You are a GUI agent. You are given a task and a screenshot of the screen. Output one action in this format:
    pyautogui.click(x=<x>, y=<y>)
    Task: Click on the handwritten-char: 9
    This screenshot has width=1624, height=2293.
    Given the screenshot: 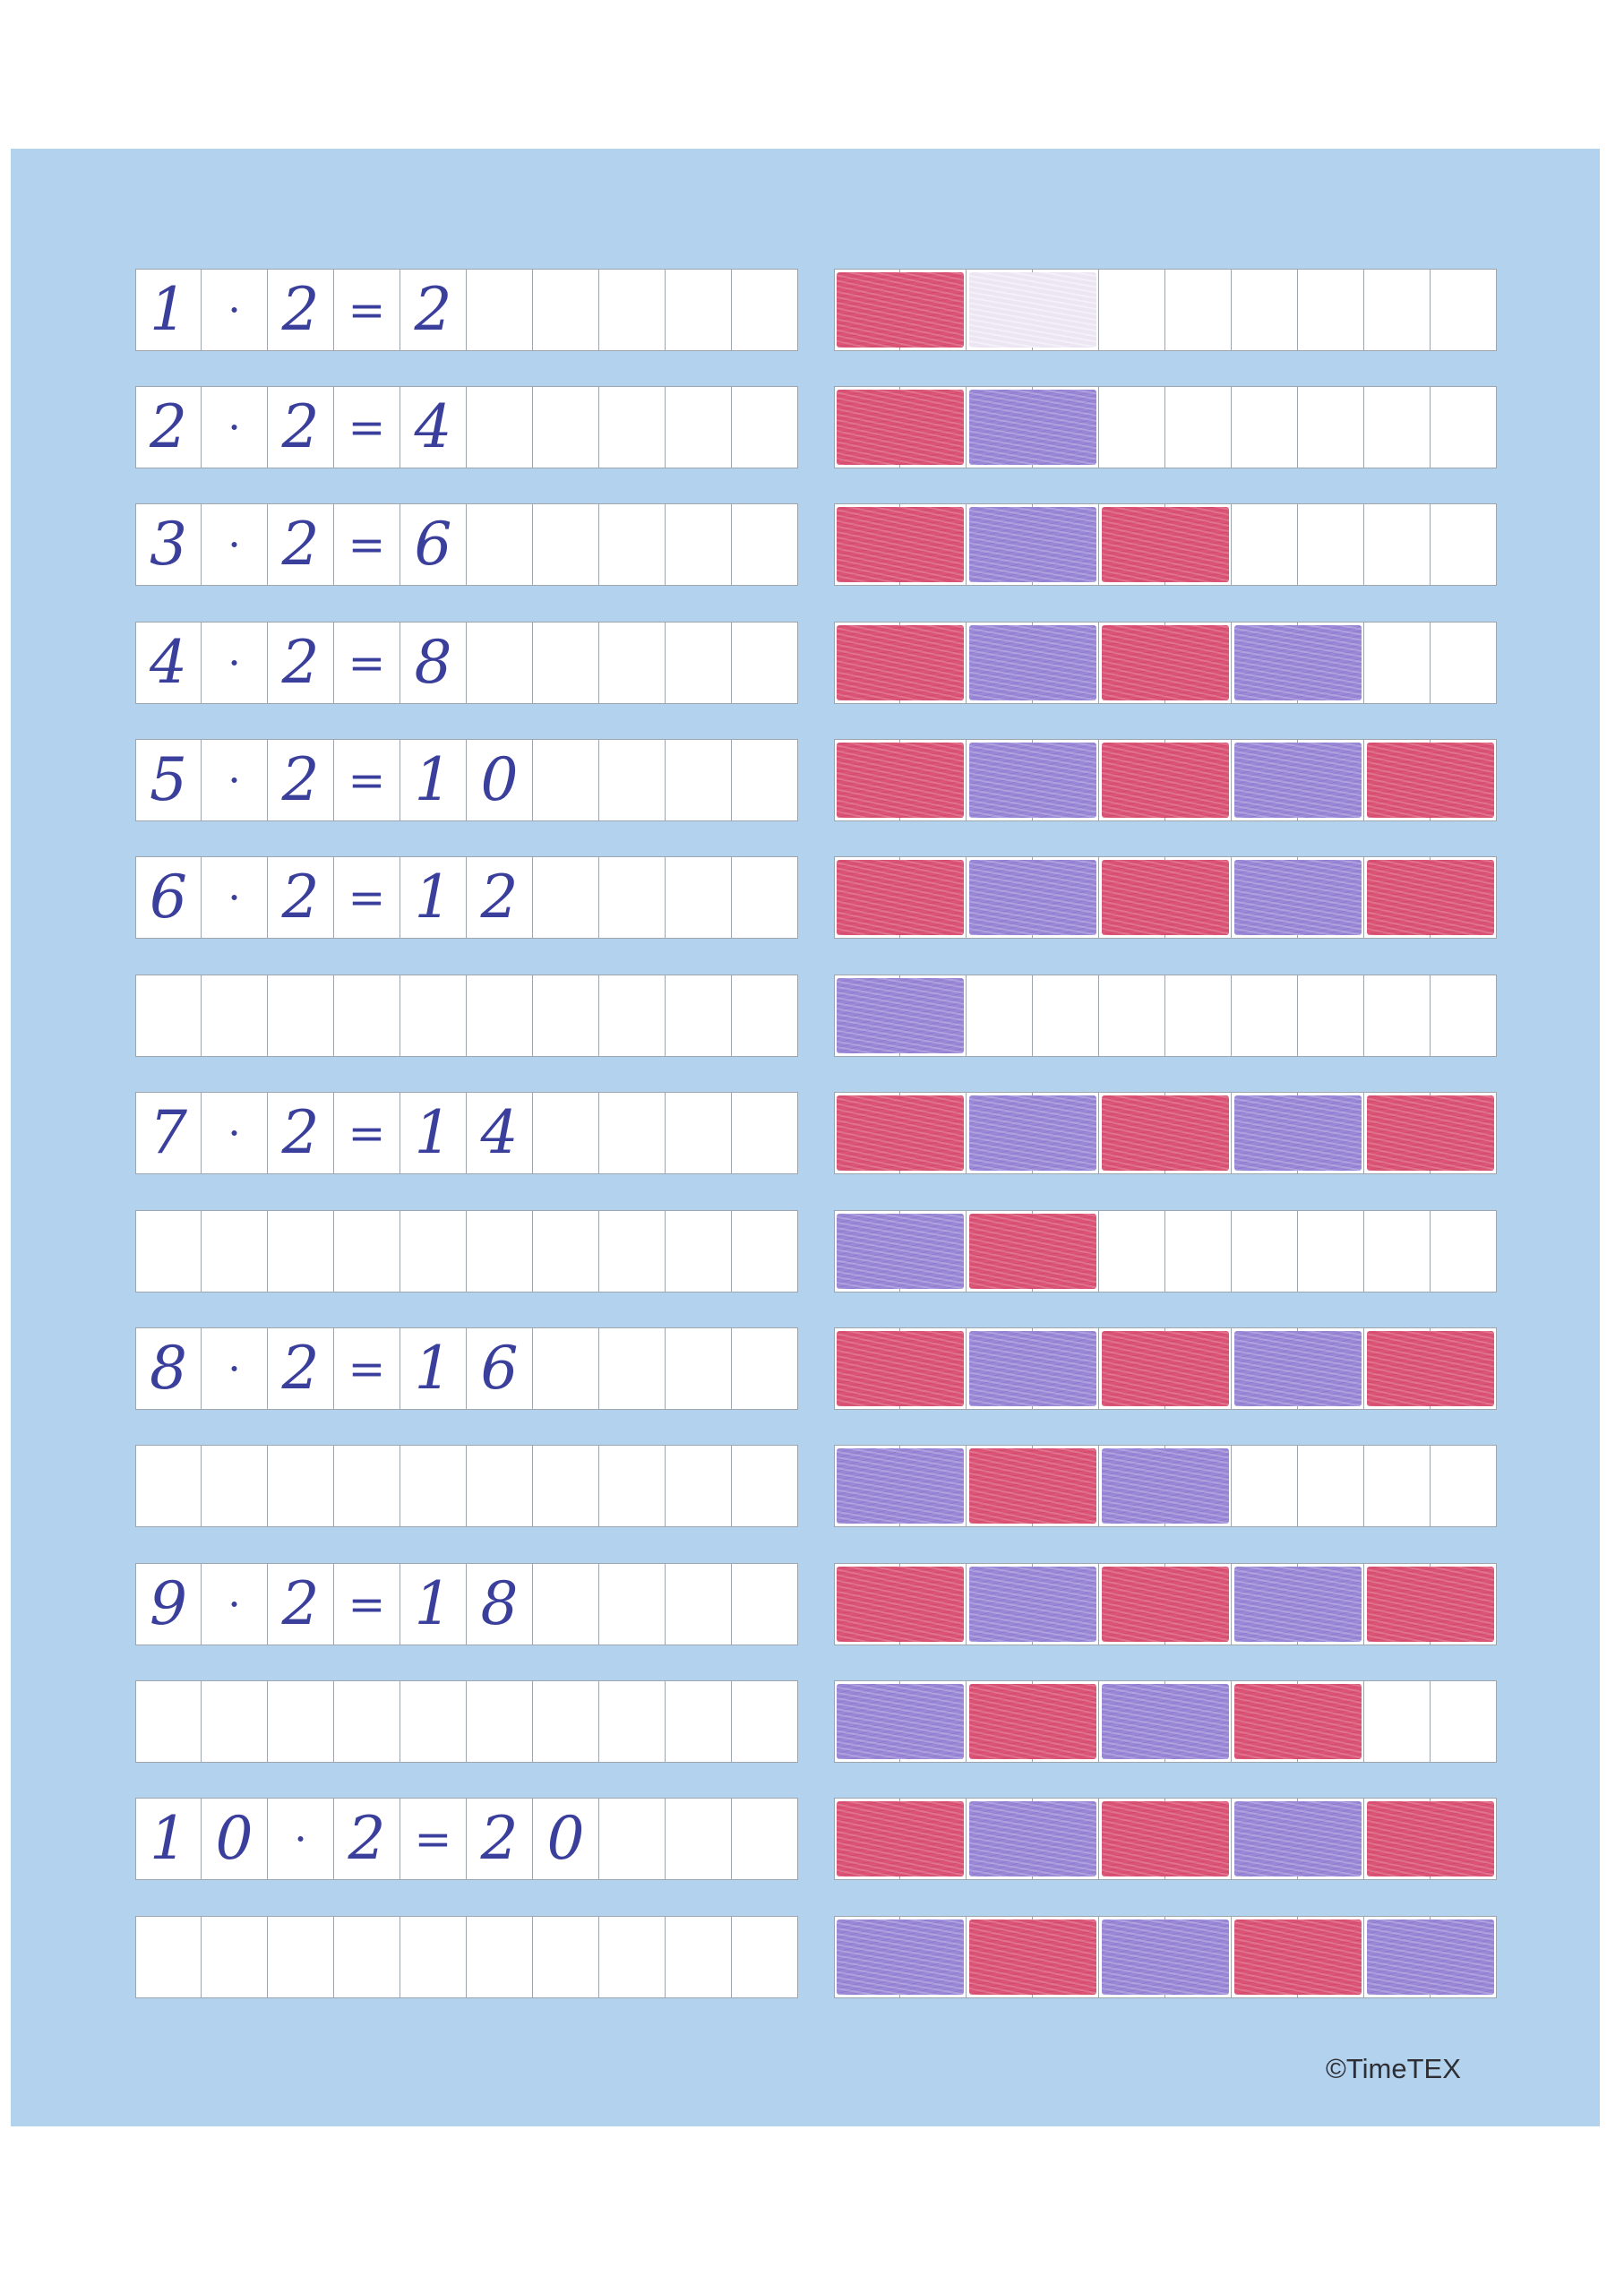 What is the action you would take?
    pyautogui.click(x=168, y=1603)
    